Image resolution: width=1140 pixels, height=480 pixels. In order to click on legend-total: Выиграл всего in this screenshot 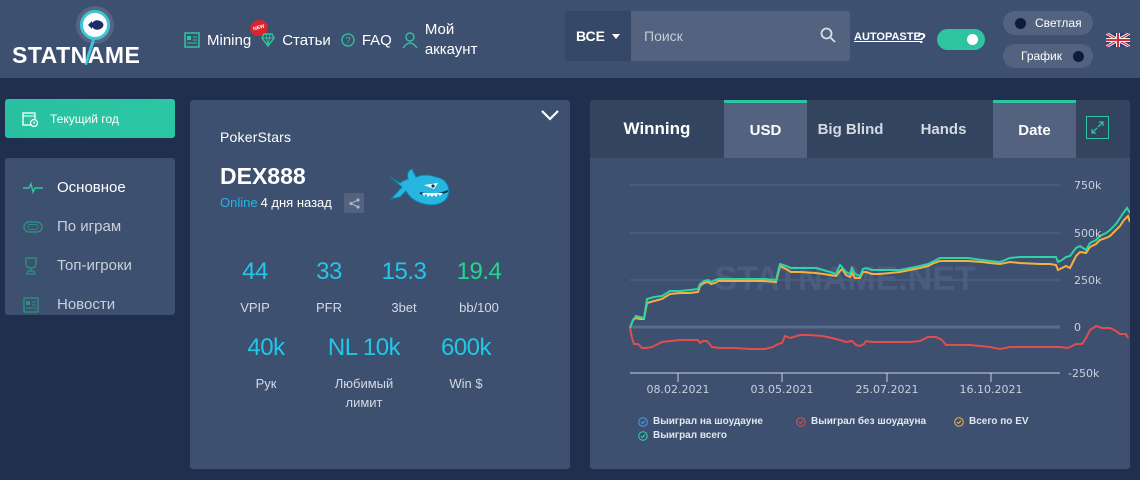, I will do `click(682, 435)`.